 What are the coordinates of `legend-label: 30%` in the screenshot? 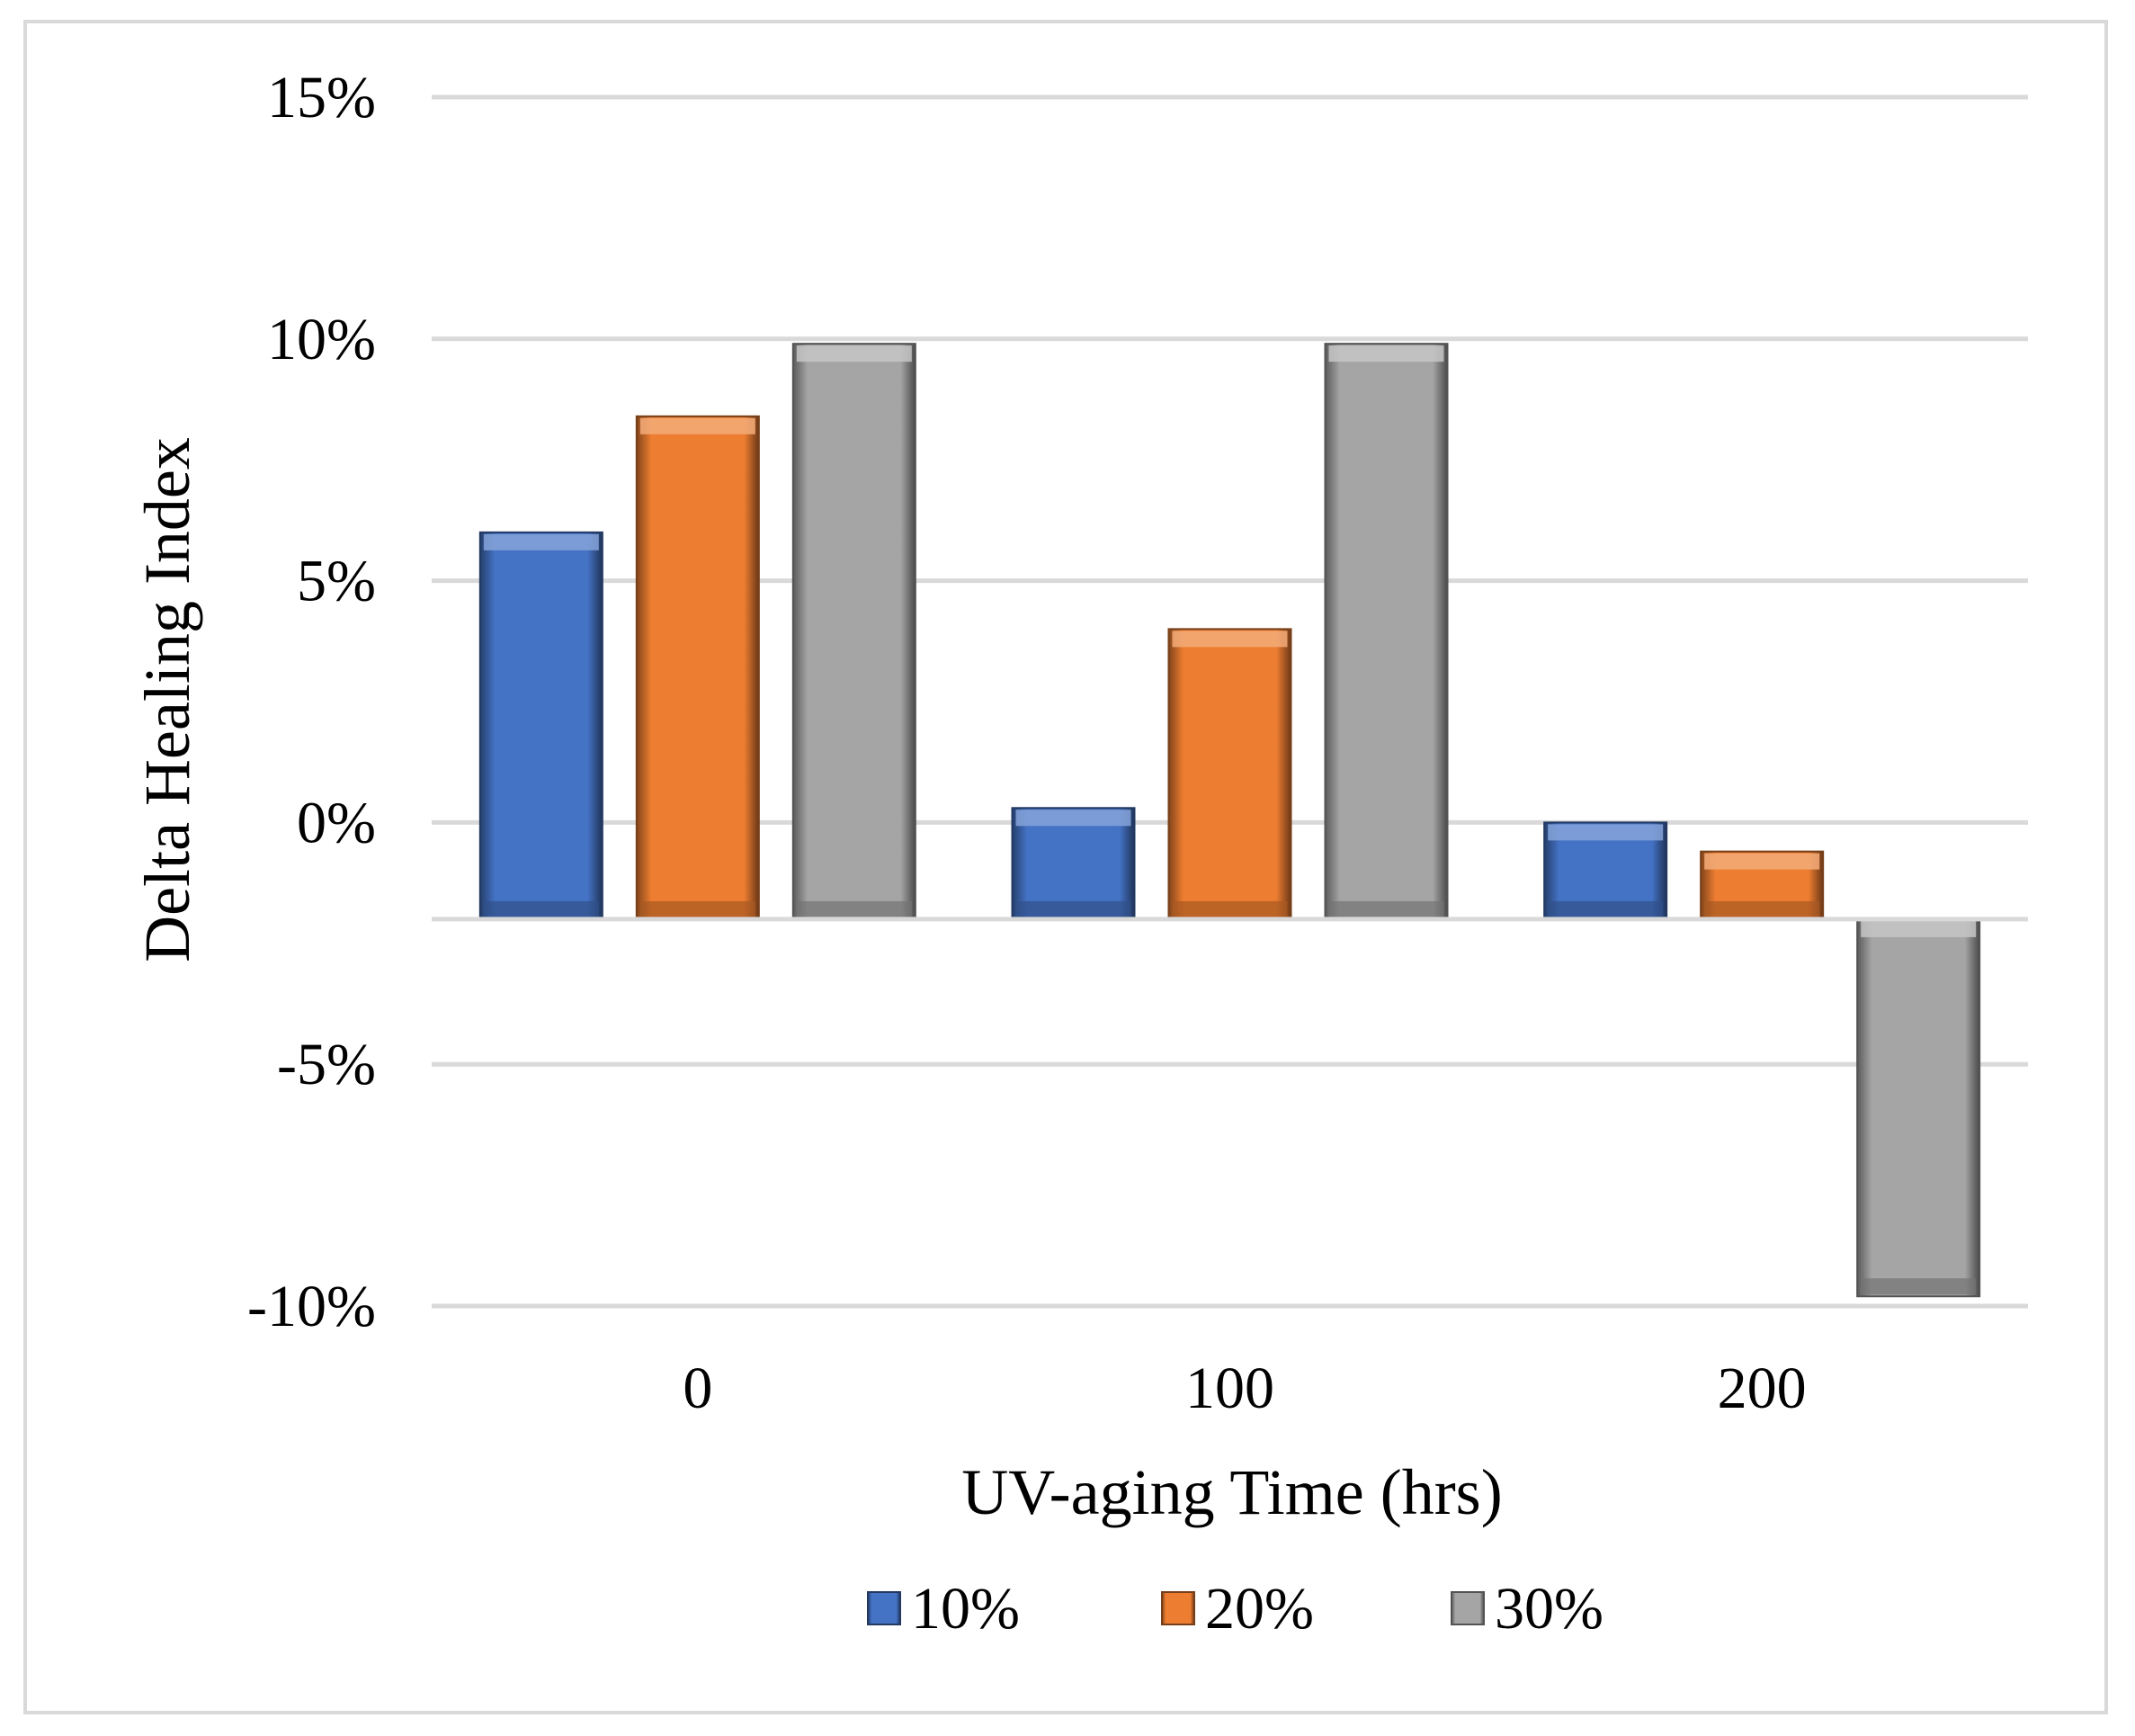 It's located at (1549, 1609).